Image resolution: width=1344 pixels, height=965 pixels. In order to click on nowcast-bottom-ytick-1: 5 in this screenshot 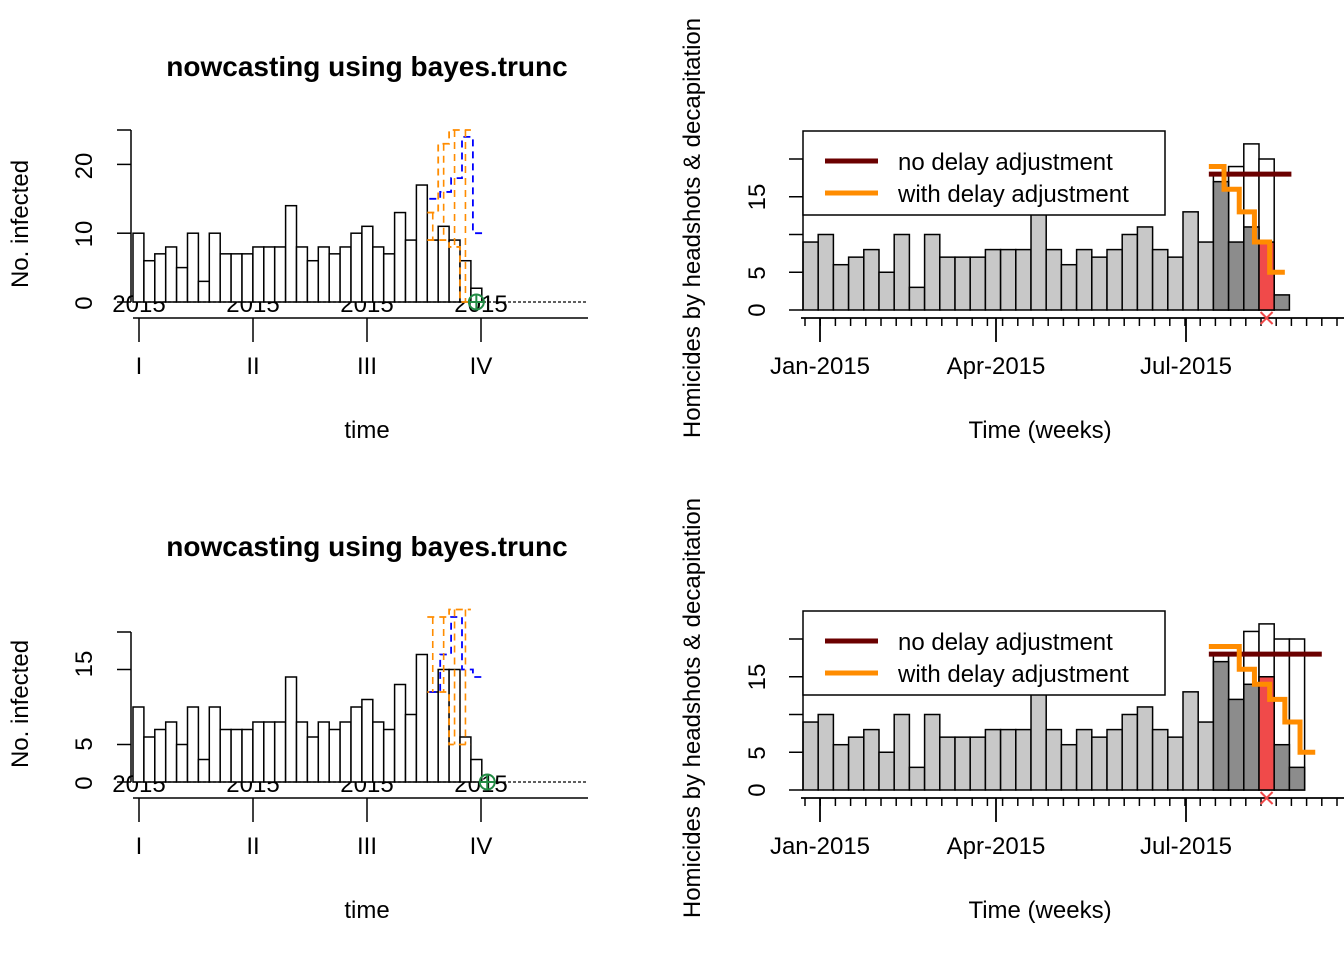, I will do `click(84, 743)`.